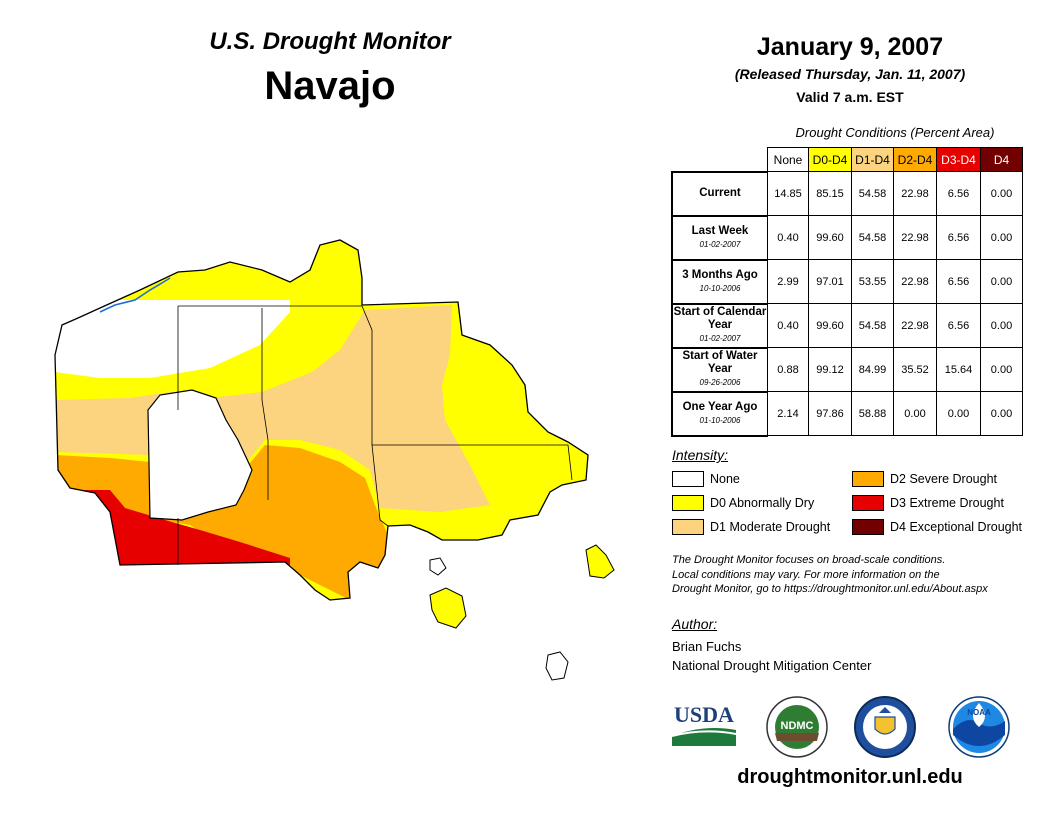 The image size is (1056, 816). I want to click on table-cell: 85.15, so click(830, 193).